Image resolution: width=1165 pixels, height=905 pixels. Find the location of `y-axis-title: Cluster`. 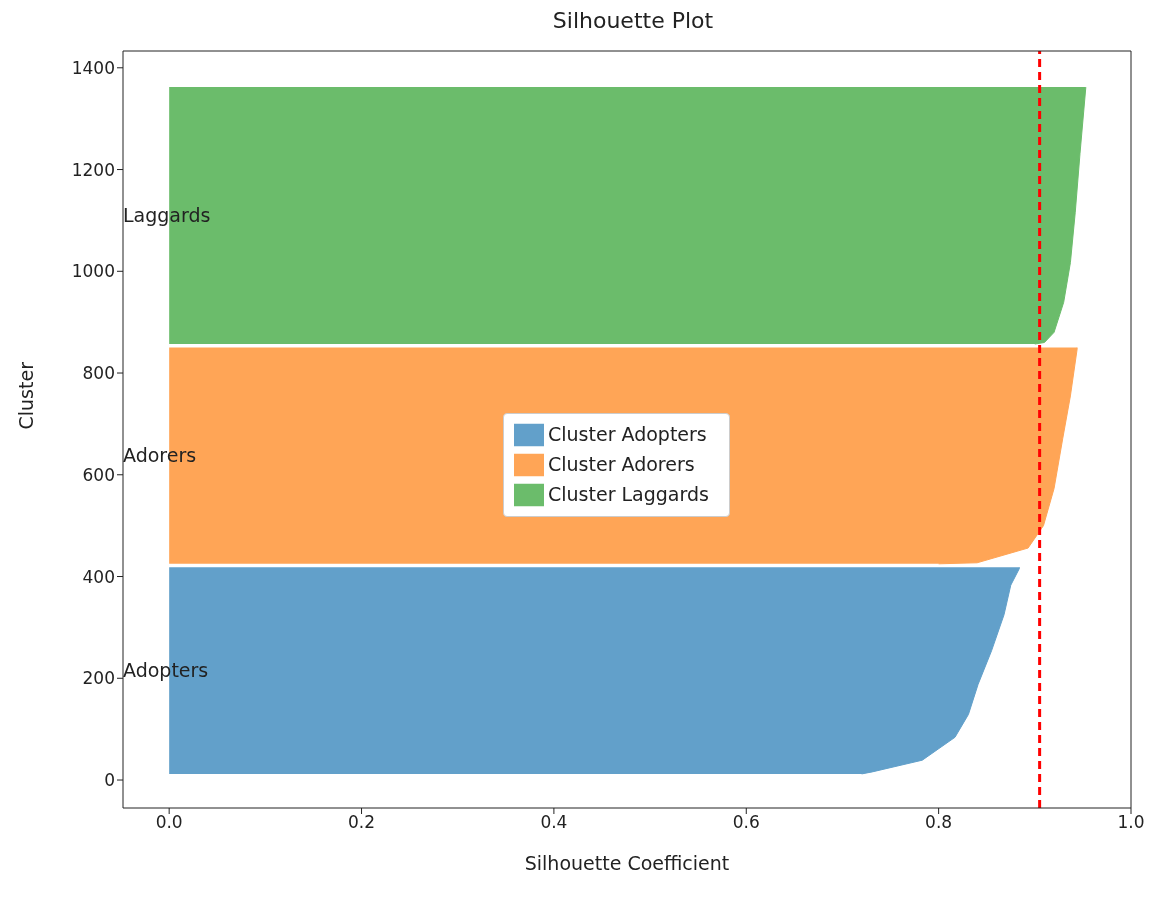

y-axis-title: Cluster is located at coordinates (25, 395).